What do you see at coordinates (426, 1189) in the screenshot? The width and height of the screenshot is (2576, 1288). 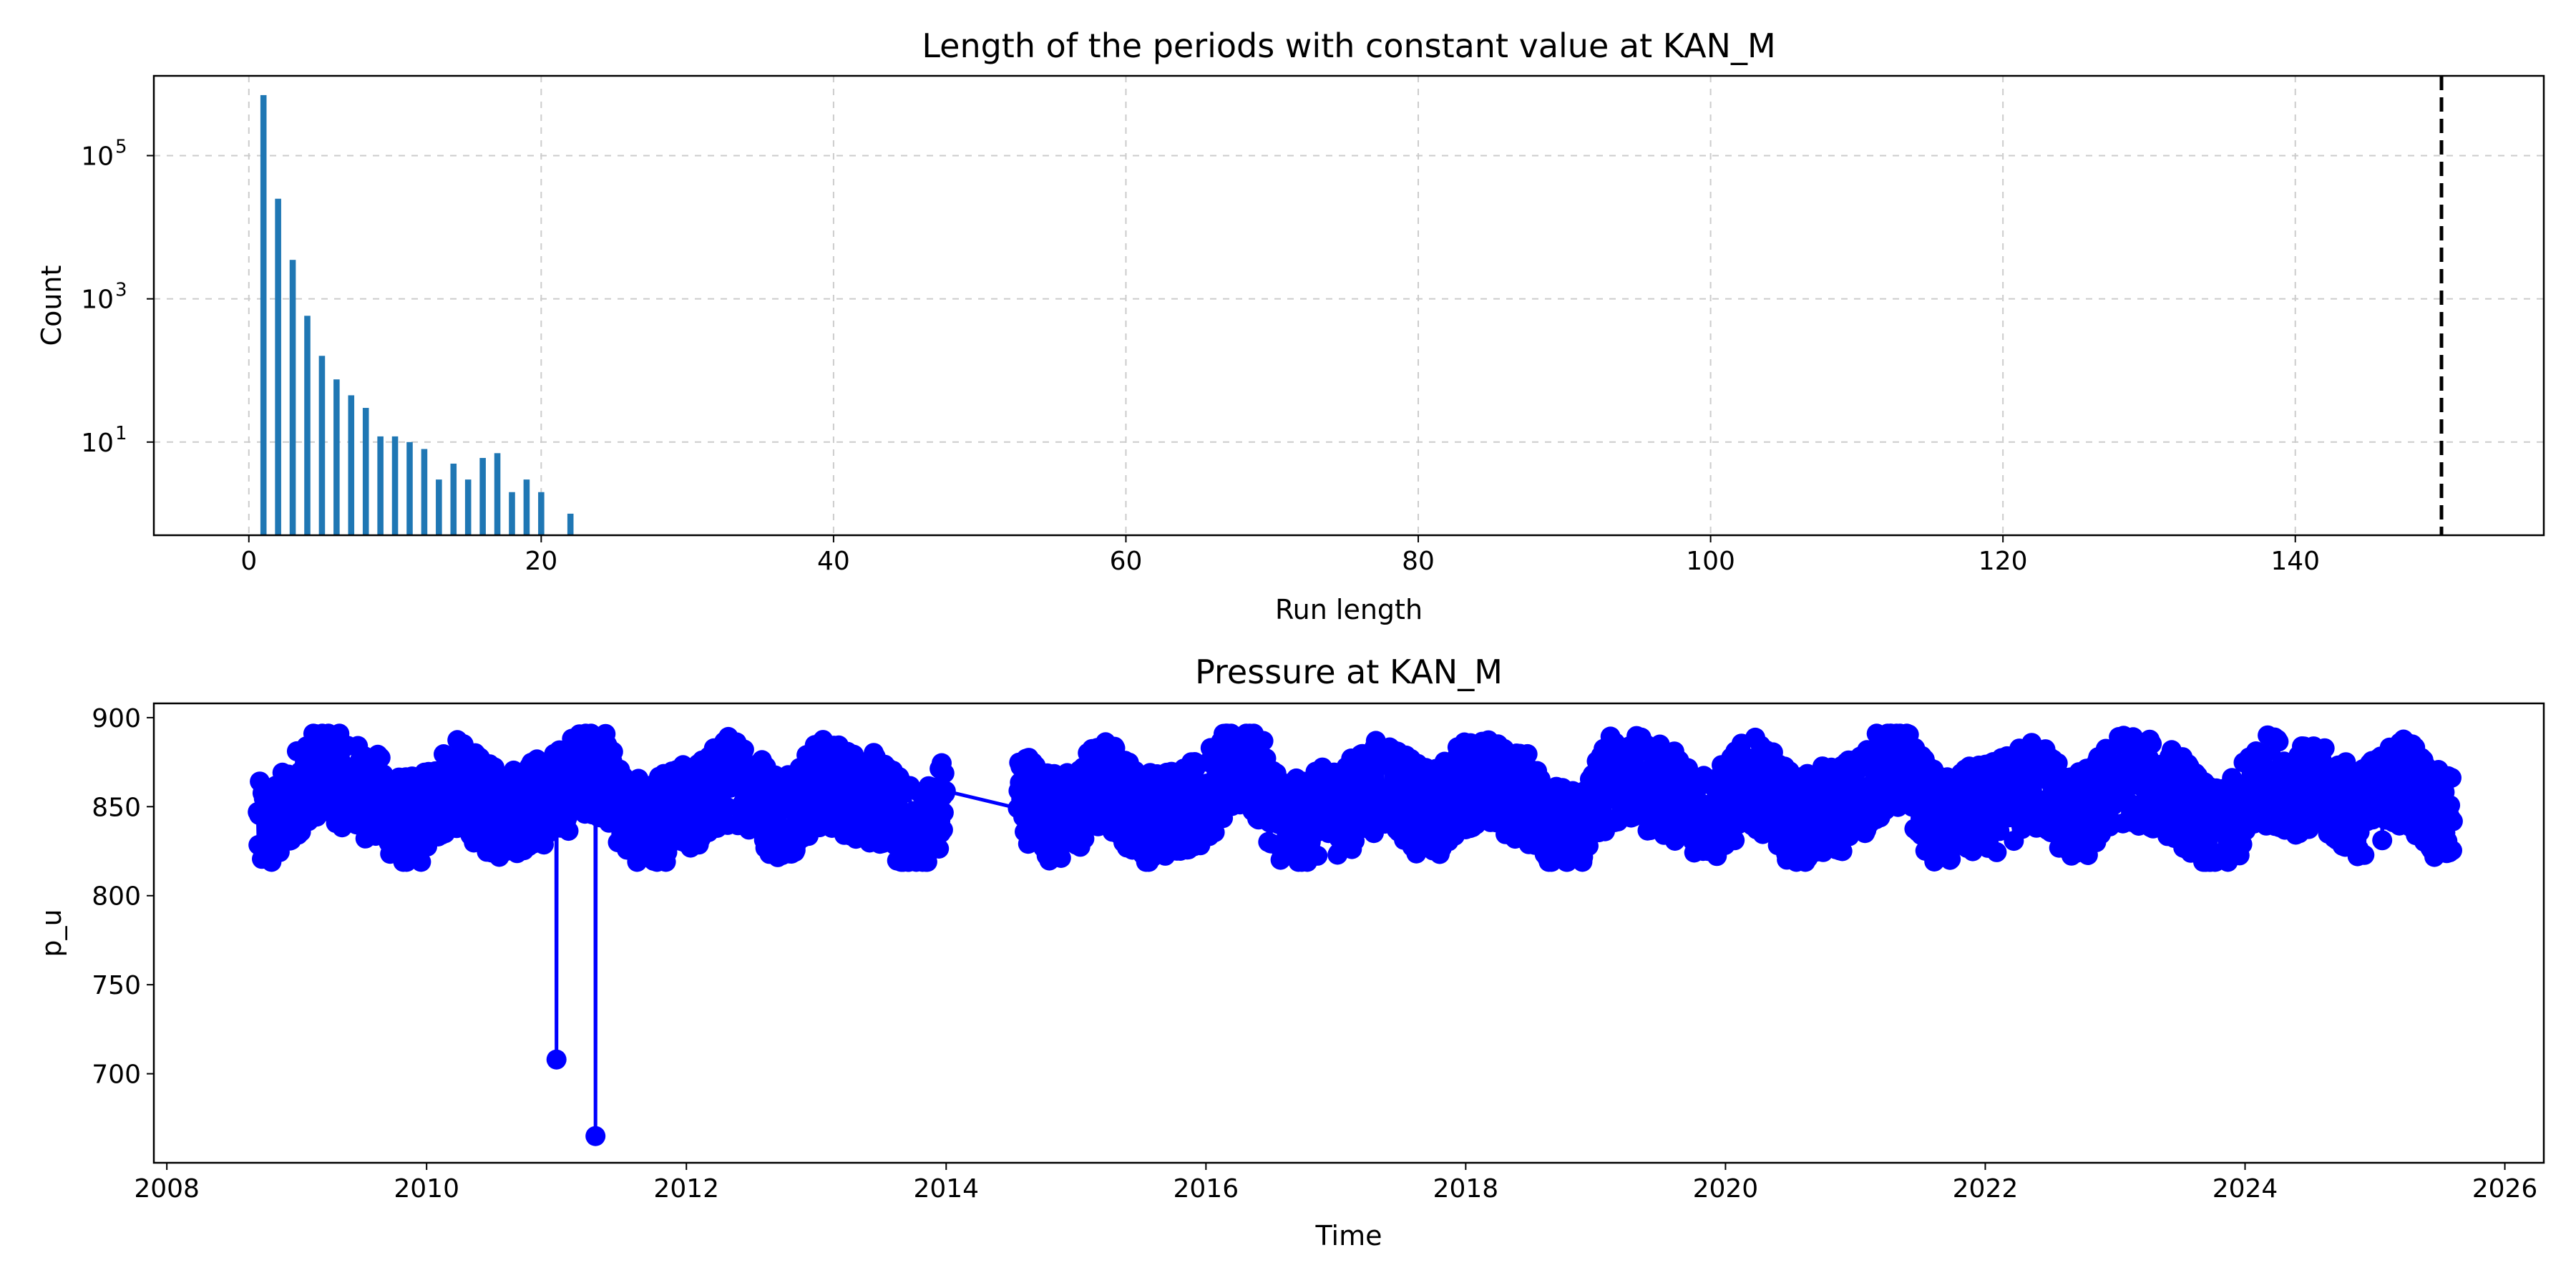 I see `pressure-x-tick-label: 2010` at bounding box center [426, 1189].